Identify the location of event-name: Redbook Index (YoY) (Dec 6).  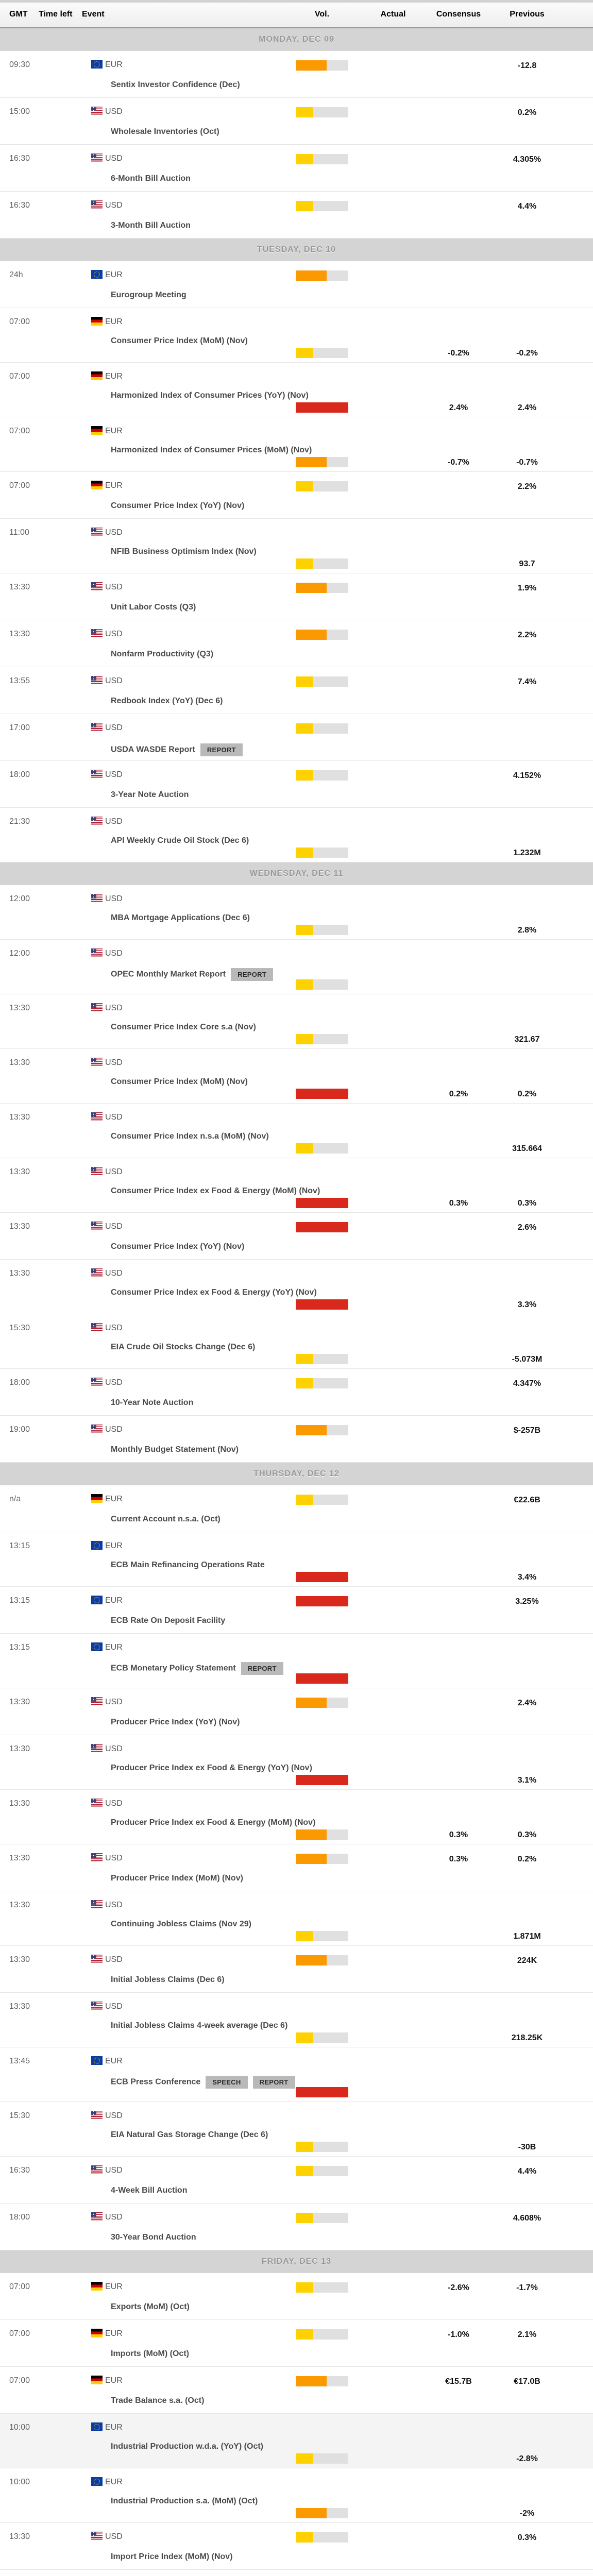
(167, 701).